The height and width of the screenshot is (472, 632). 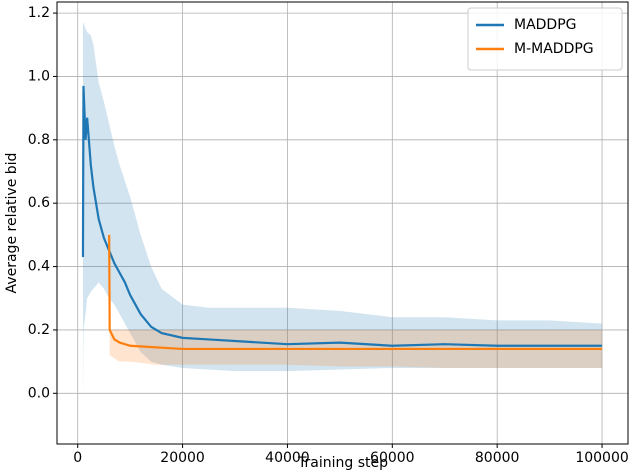 I want to click on y-tick-label: 0.8, so click(x=39, y=140).